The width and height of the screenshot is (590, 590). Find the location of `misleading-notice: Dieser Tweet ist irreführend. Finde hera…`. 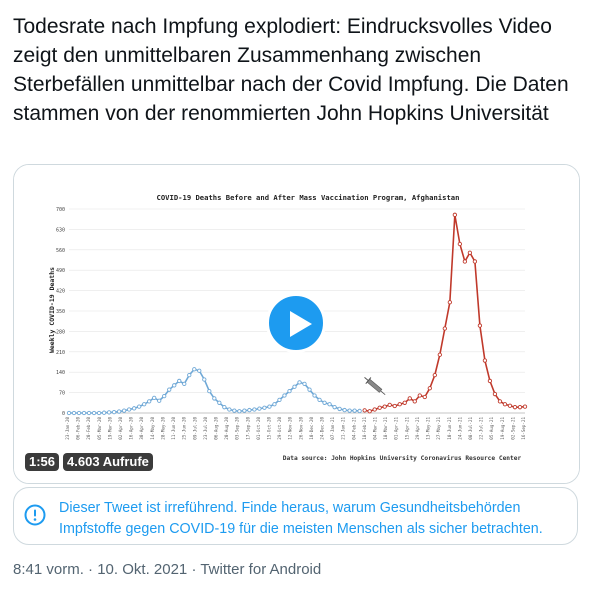

misleading-notice: Dieser Tweet ist irreführend. Finde hera… is located at coordinates (295, 516).